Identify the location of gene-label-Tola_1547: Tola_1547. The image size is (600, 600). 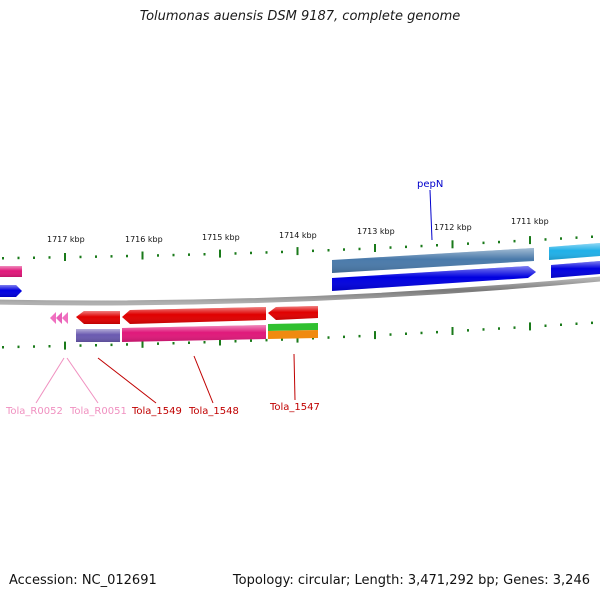
(294, 407).